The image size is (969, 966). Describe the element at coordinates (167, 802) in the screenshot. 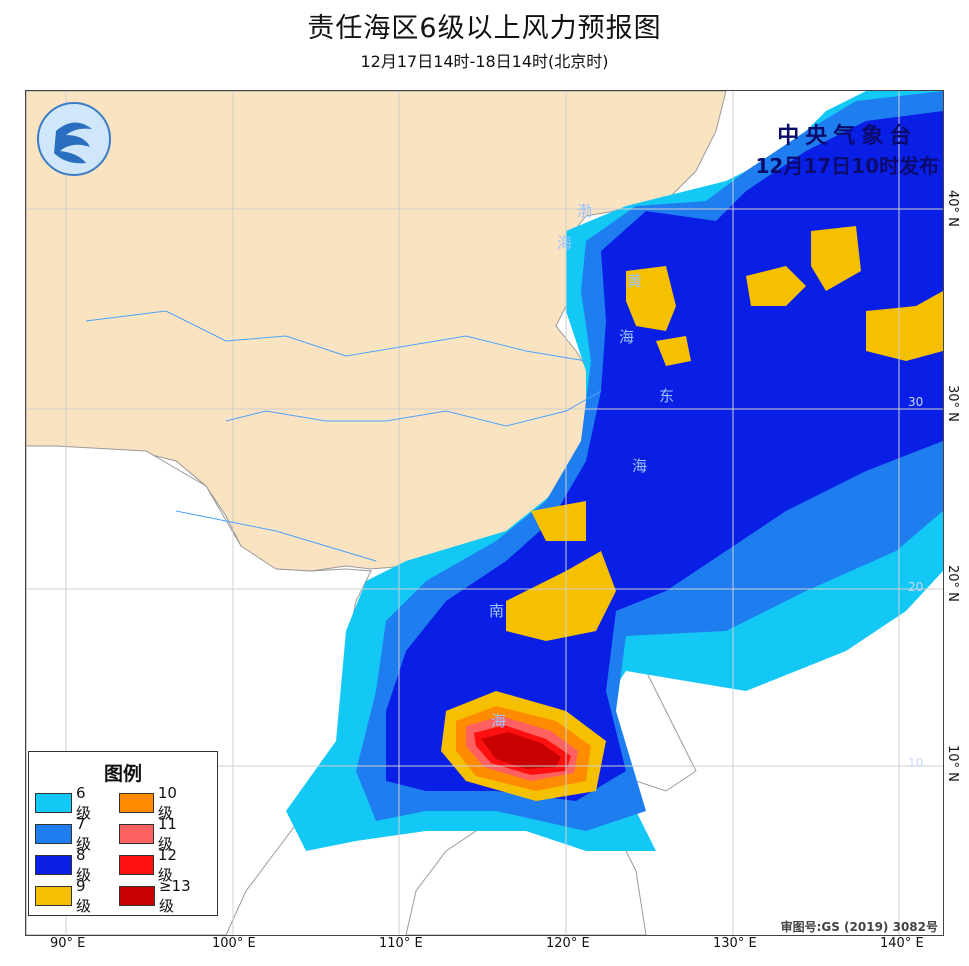

I see `legend-label: 10级` at that location.